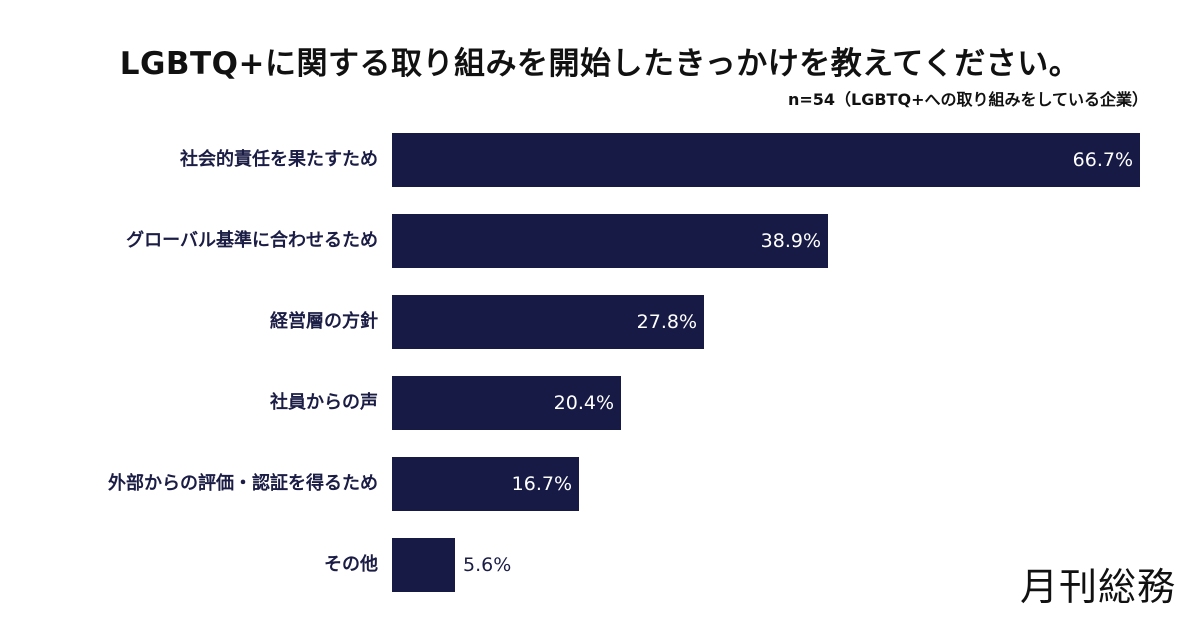 This screenshot has height=628, width=1200. Describe the element at coordinates (351, 564) in the screenshot. I see `category-label: その他` at that location.